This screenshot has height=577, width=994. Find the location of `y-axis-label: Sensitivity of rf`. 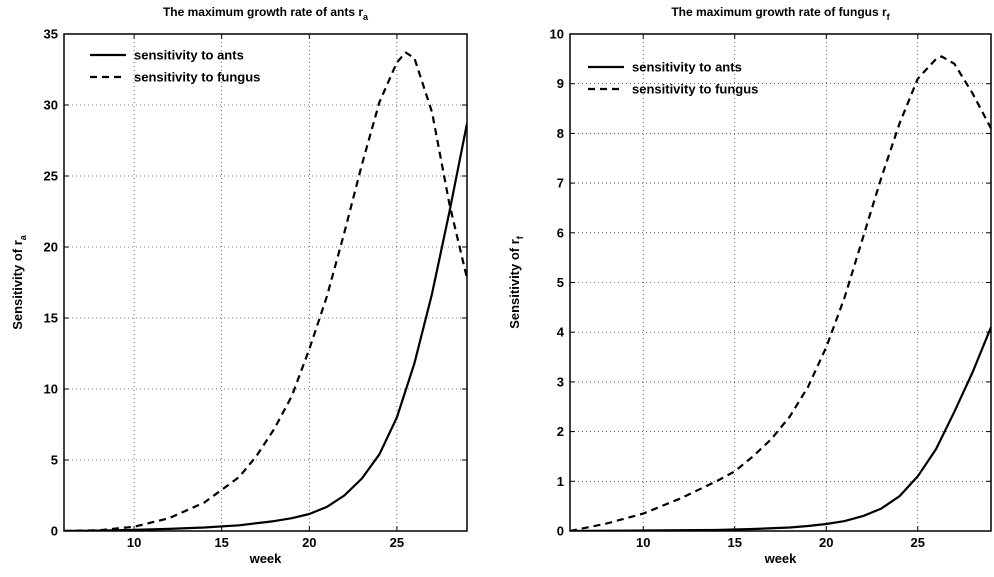

y-axis-label: Sensitivity of rf is located at coordinates (516, 282).